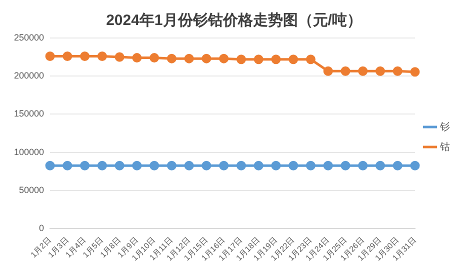 The image size is (474, 274). I want to click on y-tick-label: 0, so click(41, 227).